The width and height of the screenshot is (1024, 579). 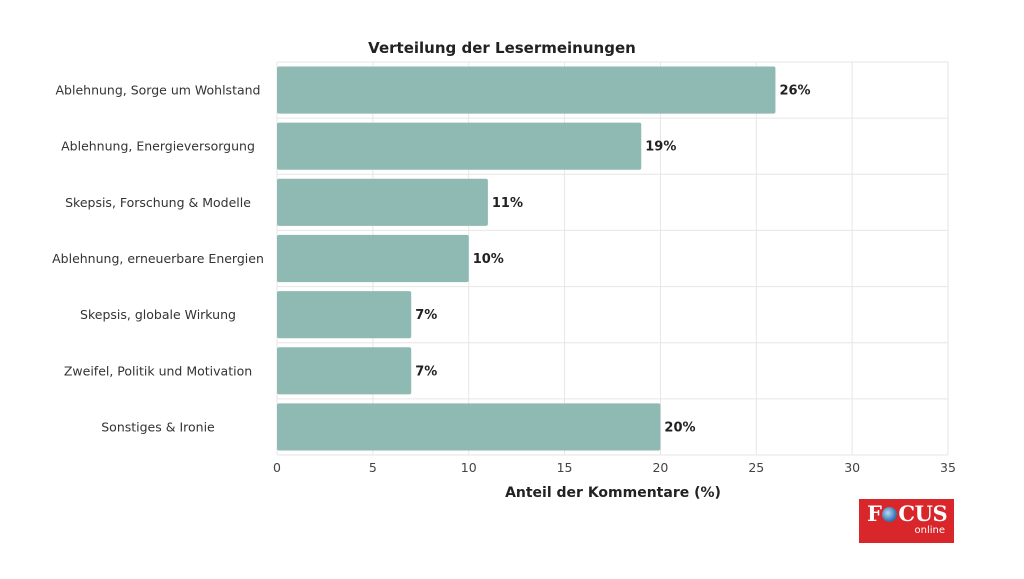 What do you see at coordinates (890, 514) in the screenshot?
I see `globe-icon` at bounding box center [890, 514].